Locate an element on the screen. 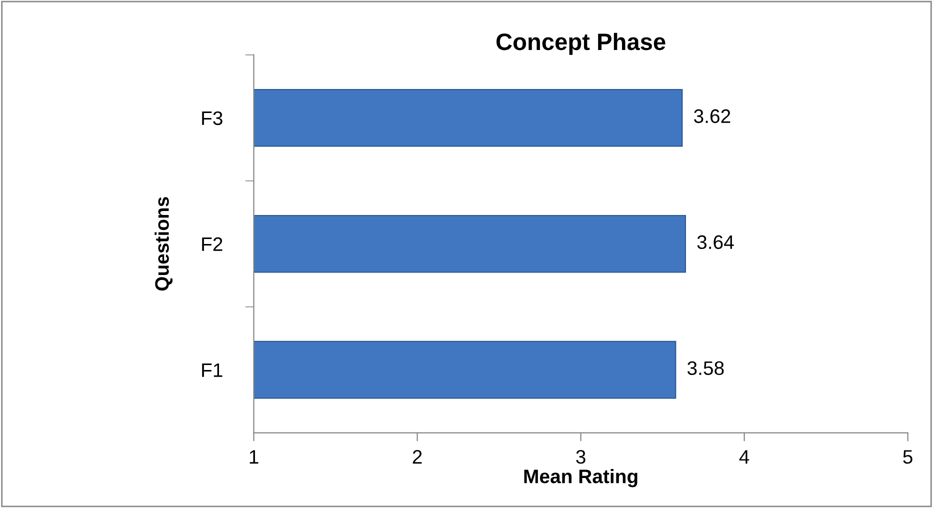 The height and width of the screenshot is (508, 933). chart-title: Concept Phase is located at coordinates (581, 43).